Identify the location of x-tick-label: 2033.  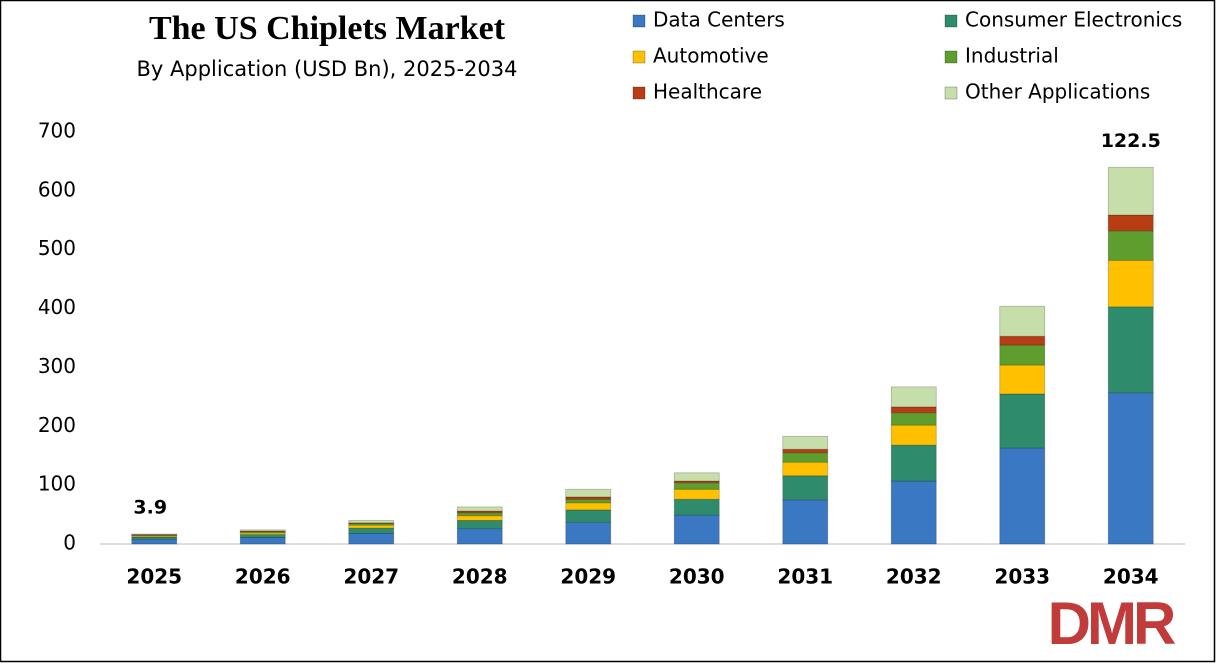
(1022, 577).